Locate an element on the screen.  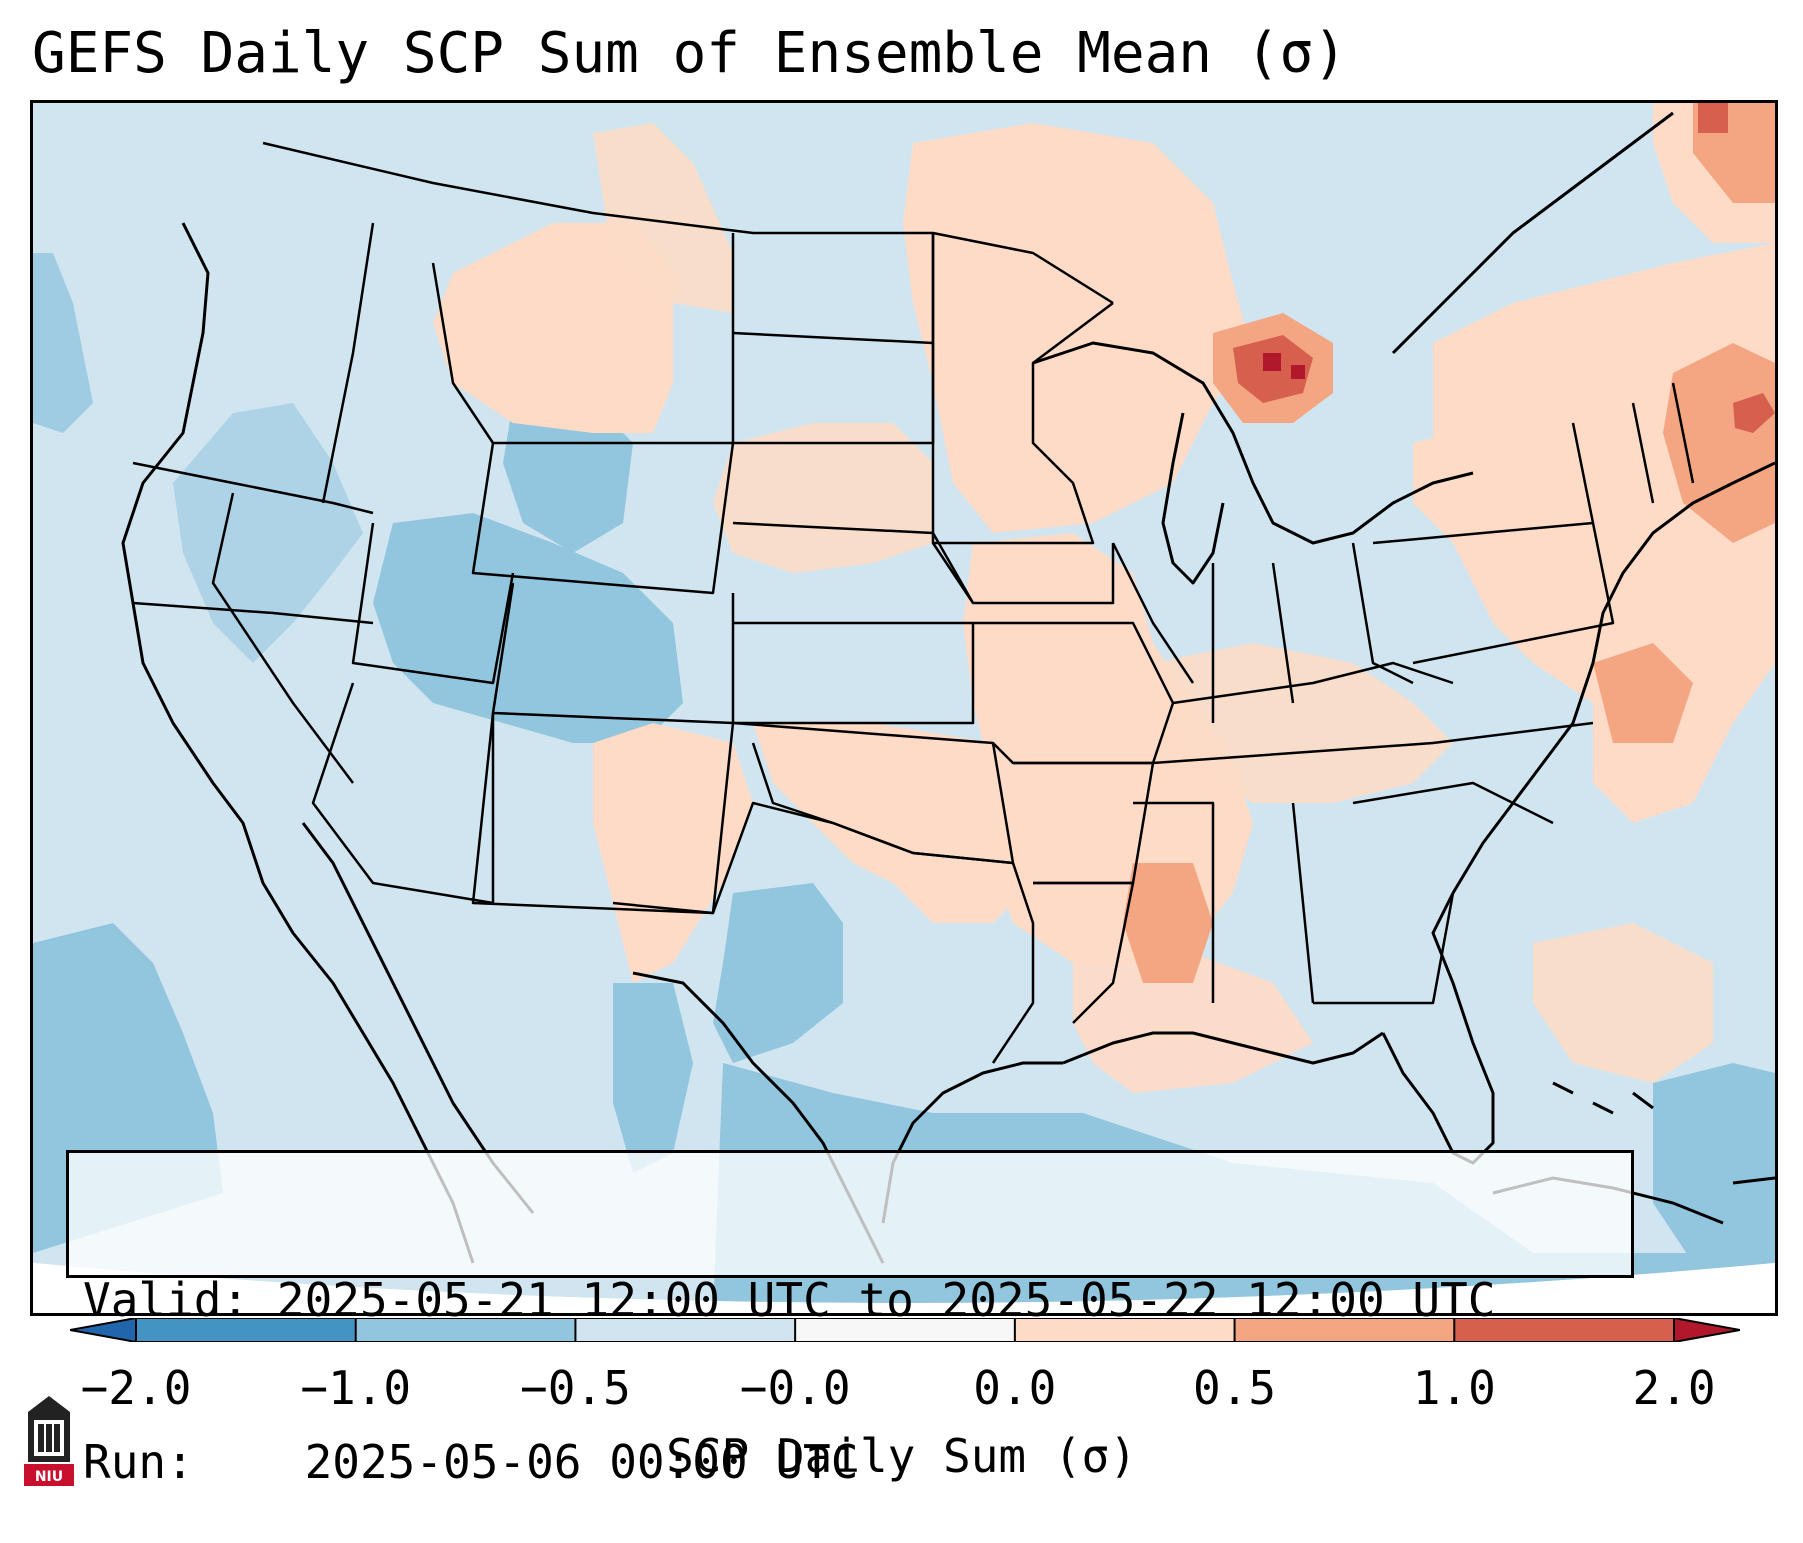
peak-anomaly-cells is located at coordinates (1284, 366).